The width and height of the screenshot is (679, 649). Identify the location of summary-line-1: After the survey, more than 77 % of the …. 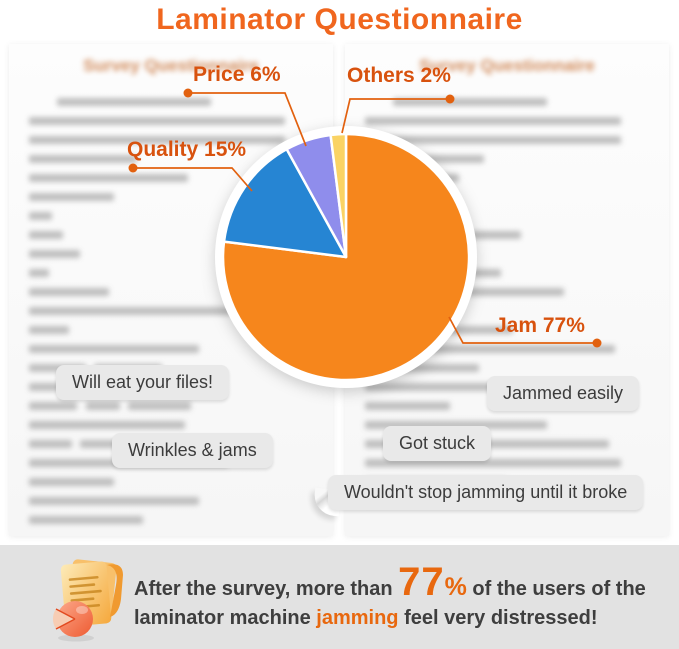
(401, 582).